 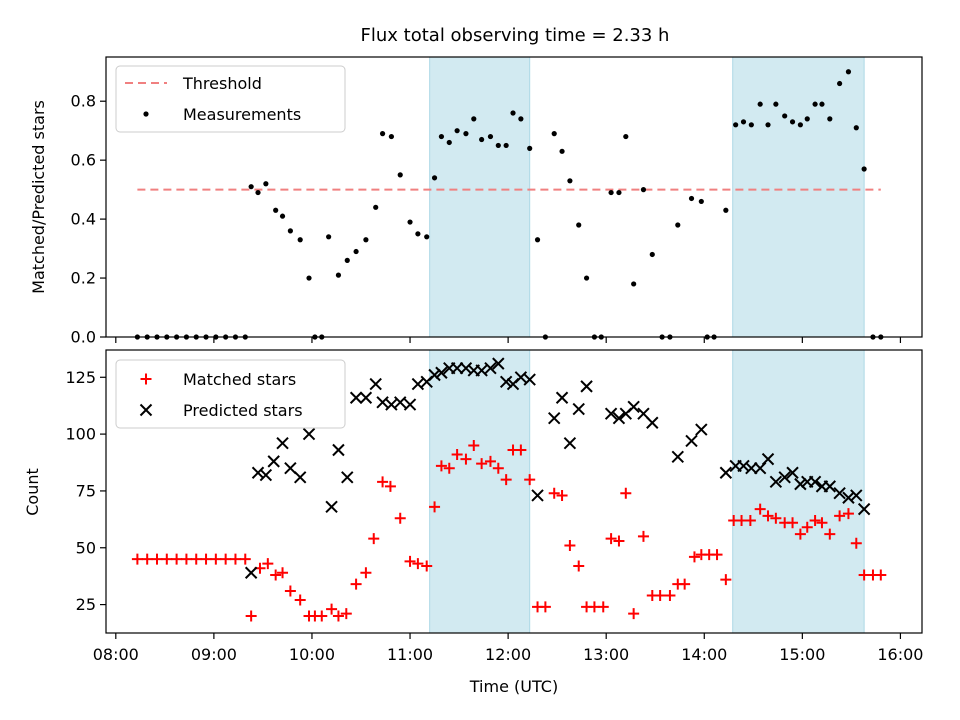 What do you see at coordinates (116, 654) in the screenshot?
I see `bottom-x-tick-label: 08:00` at bounding box center [116, 654].